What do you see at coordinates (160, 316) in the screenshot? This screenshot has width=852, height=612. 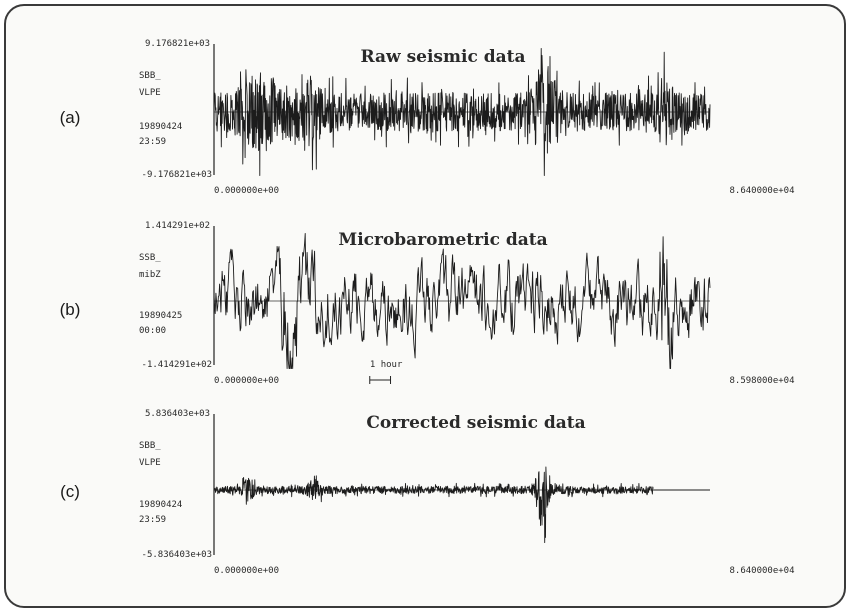 I see `date-label: 19890425` at bounding box center [160, 316].